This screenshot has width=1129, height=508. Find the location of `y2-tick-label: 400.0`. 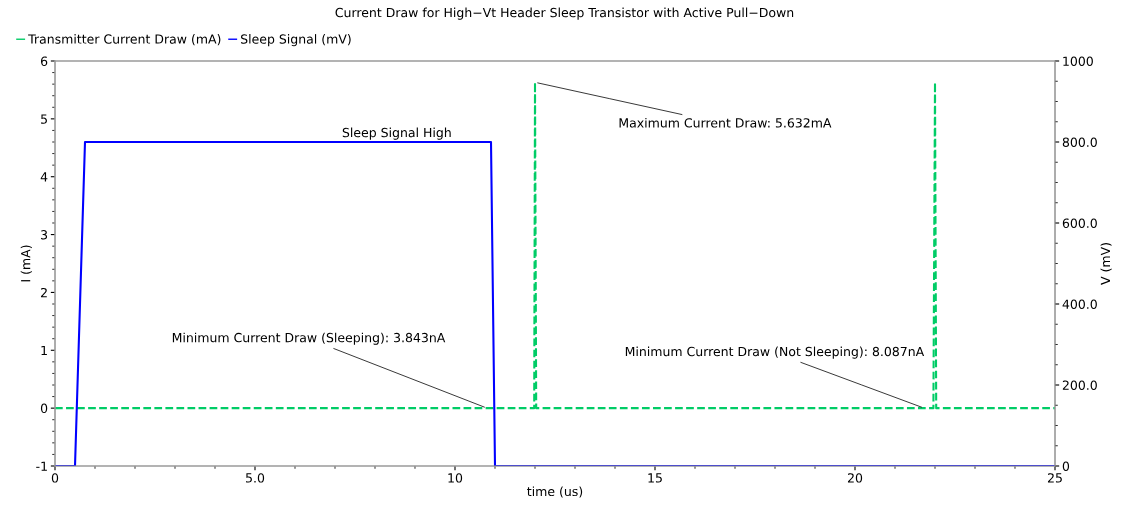

y2-tick-label: 400.0 is located at coordinates (1079, 304).